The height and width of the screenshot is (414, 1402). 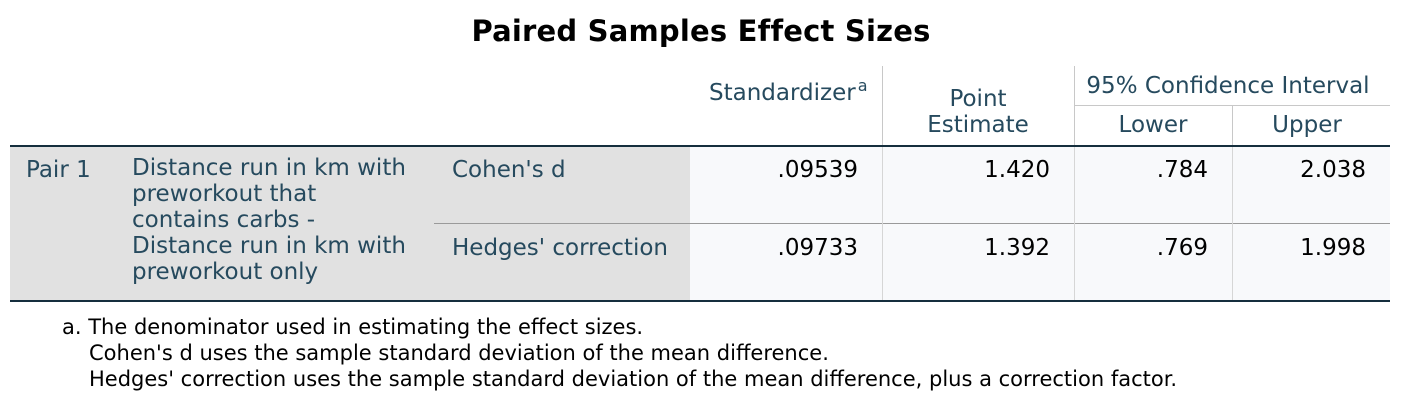 What do you see at coordinates (1182, 248) in the screenshot?
I see `hedges-lower: .769` at bounding box center [1182, 248].